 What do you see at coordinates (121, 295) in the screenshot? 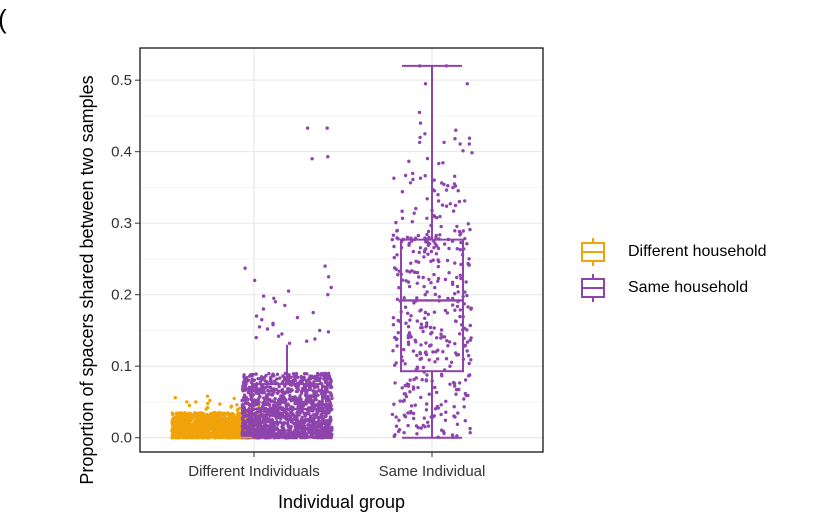
I see `y-tick-label: 0.2` at bounding box center [121, 295].